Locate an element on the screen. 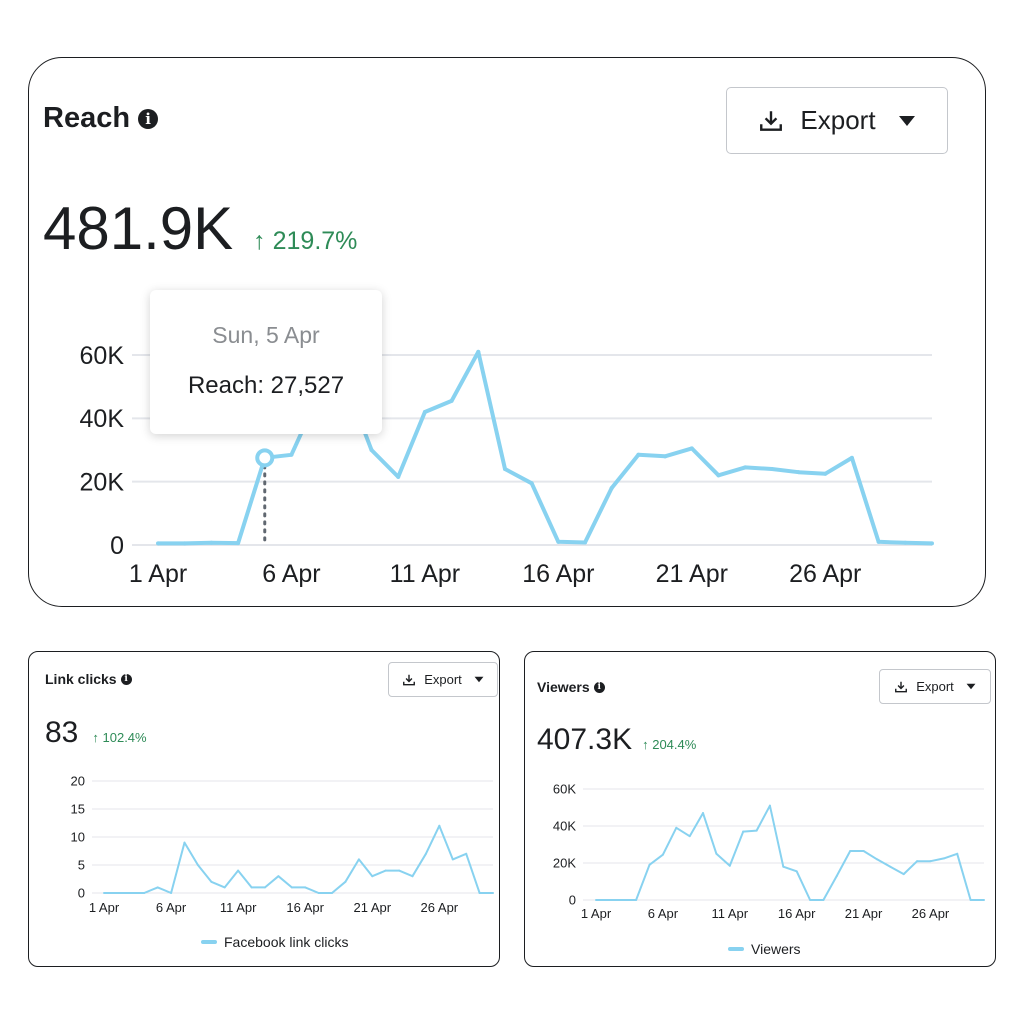 Image resolution: width=1024 pixels, height=1024 pixels. link-clicks-export-label: Export is located at coordinates (443, 679).